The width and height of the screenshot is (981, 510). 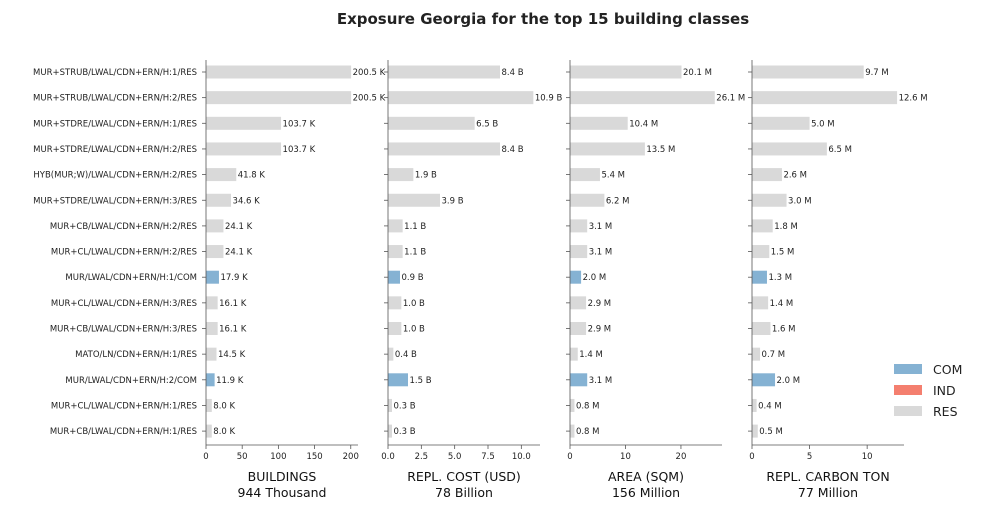 What do you see at coordinates (913, 99) in the screenshot?
I see `data-label: 12.6 M` at bounding box center [913, 99].